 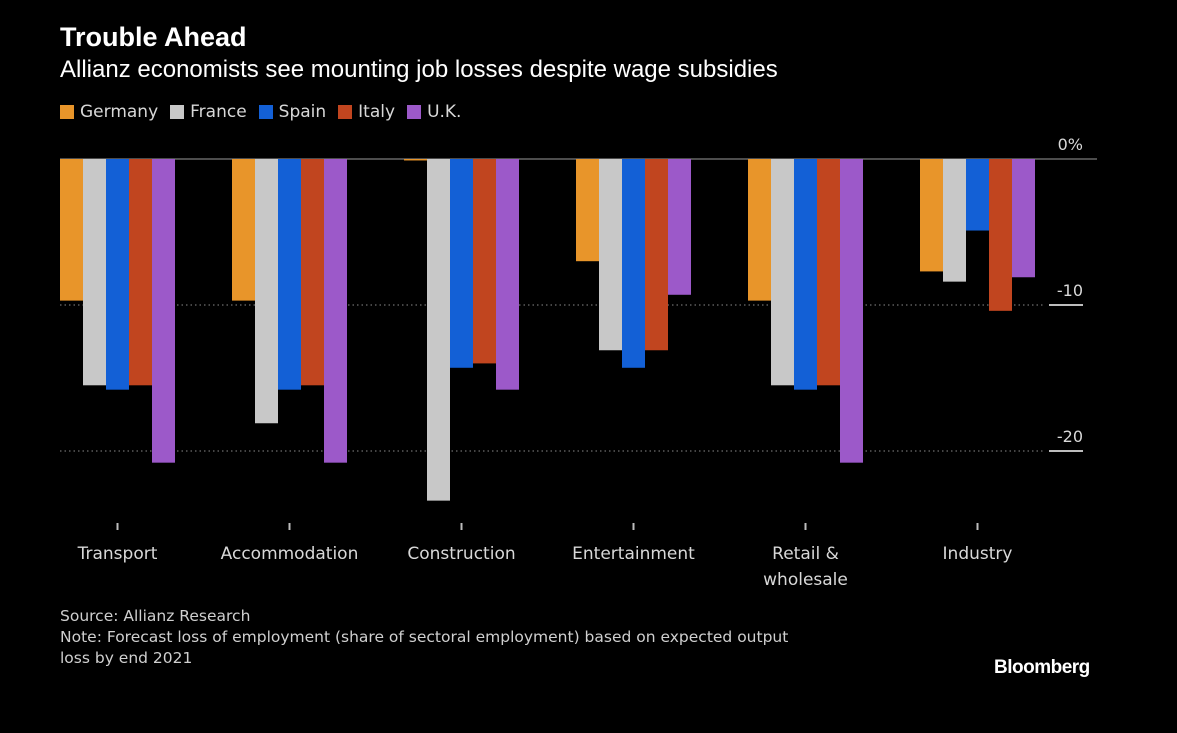 I want to click on legend-label-france: France, so click(x=218, y=112).